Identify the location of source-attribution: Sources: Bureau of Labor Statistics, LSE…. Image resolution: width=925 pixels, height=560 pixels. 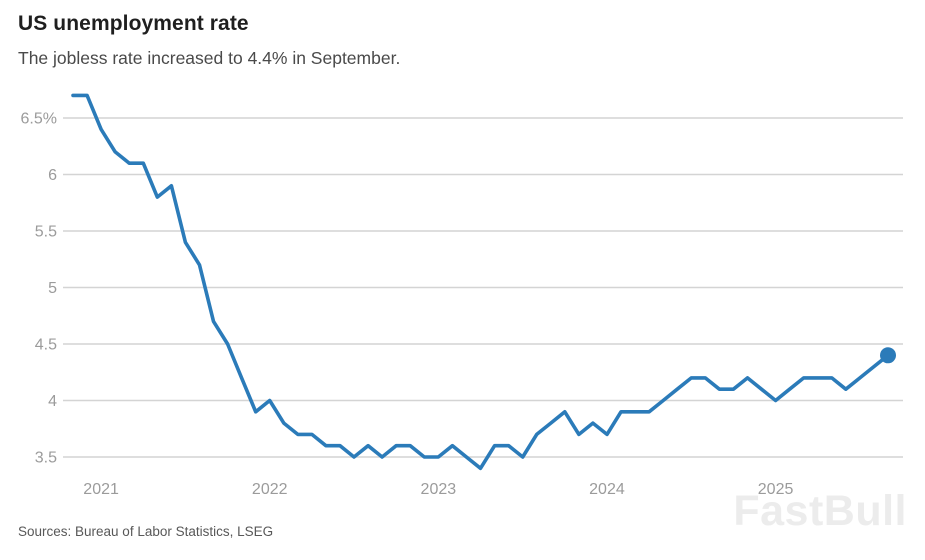
(146, 531).